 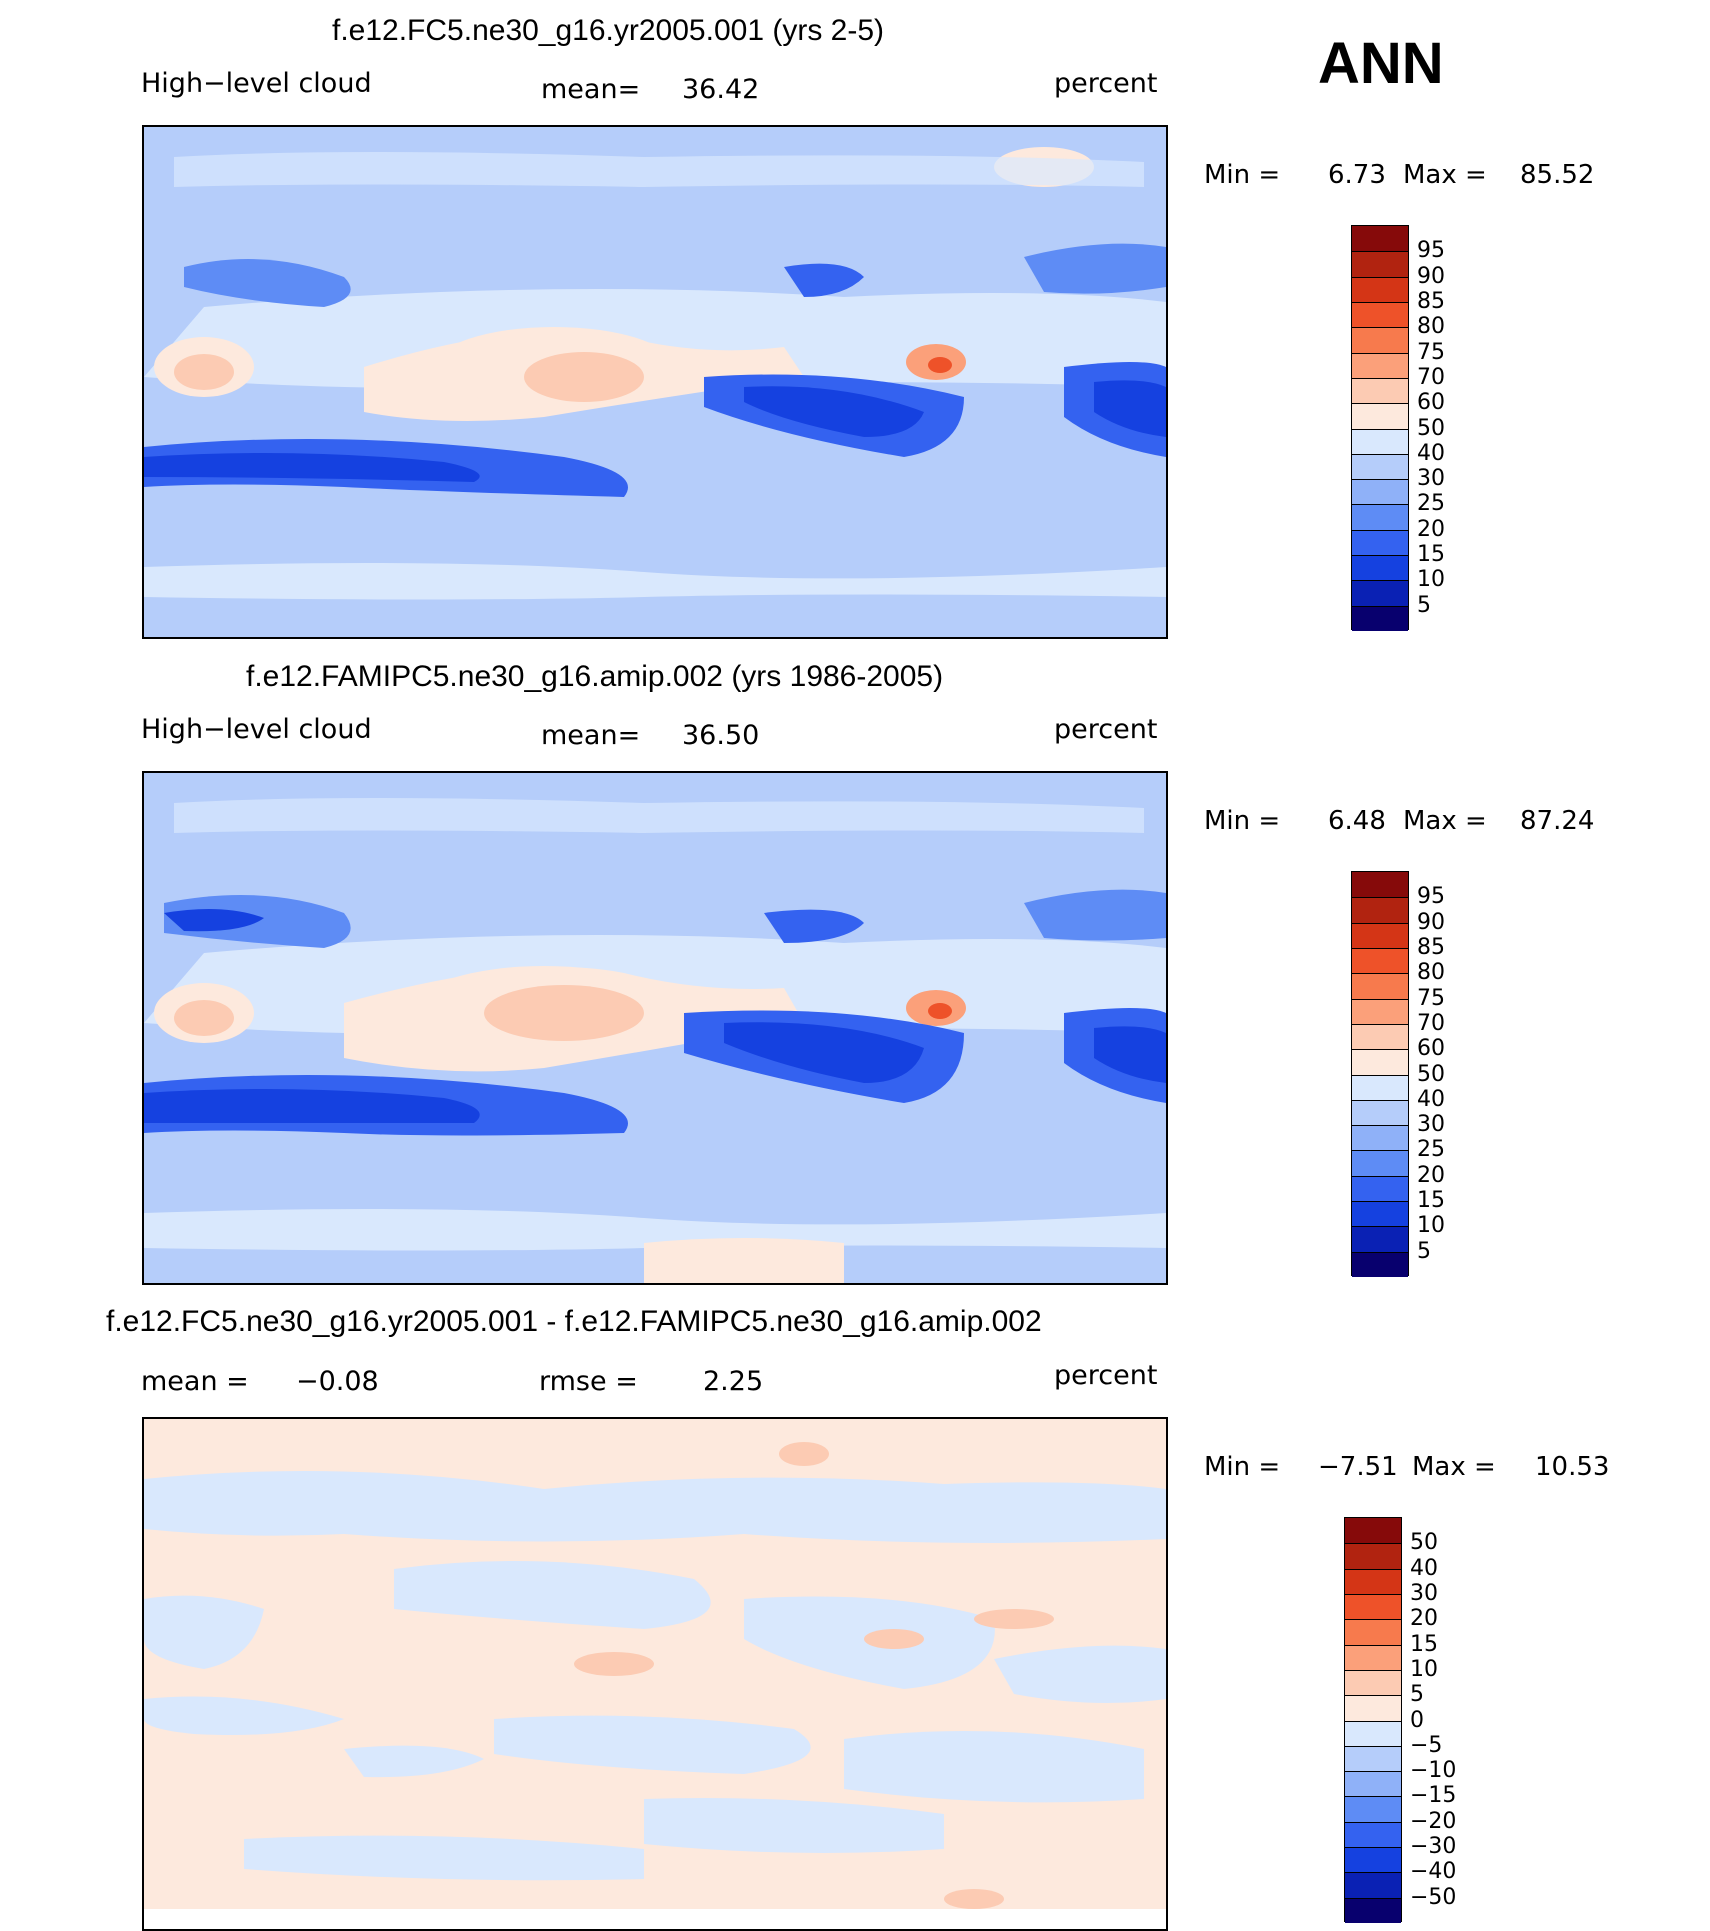 What do you see at coordinates (721, 735) in the screenshot?
I see `mean-value: 36.50` at bounding box center [721, 735].